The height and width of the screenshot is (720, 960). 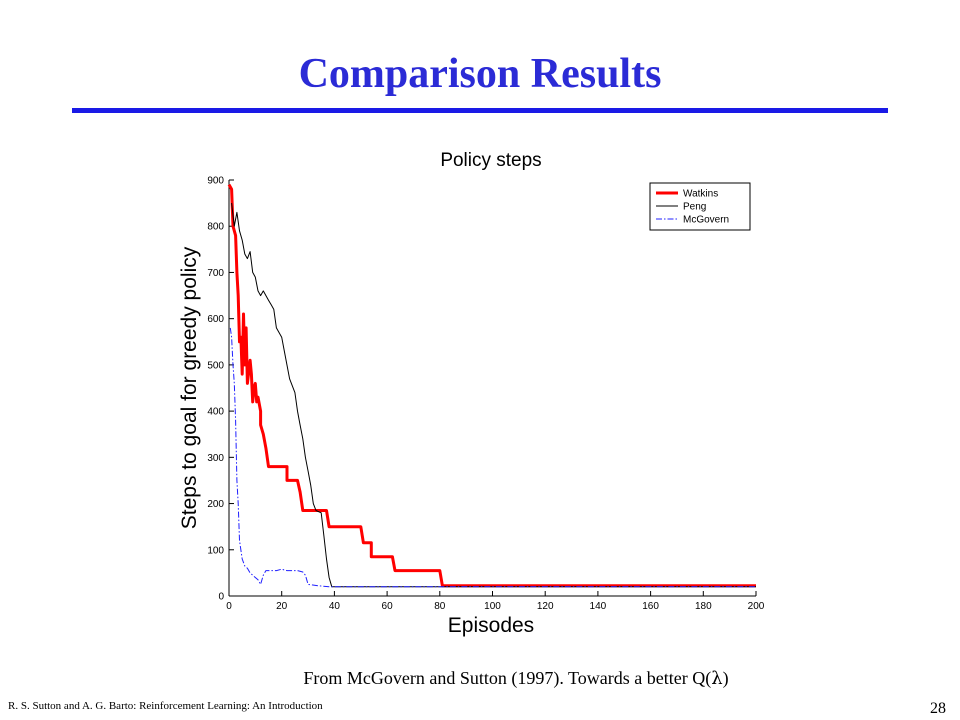 I want to click on x-axis-label: Episodes, so click(x=491, y=625).